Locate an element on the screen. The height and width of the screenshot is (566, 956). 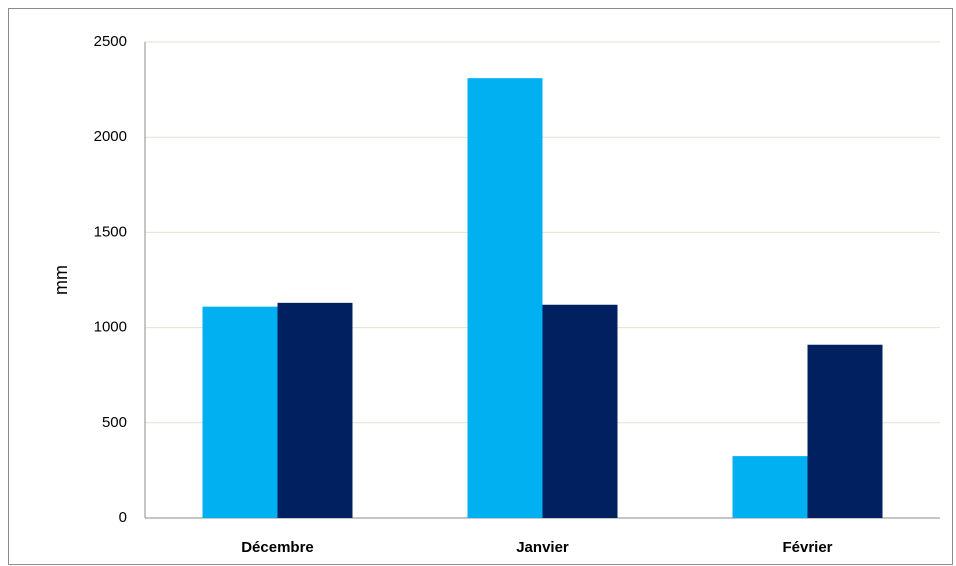
y-tick-label: 2000 is located at coordinates (110, 136).